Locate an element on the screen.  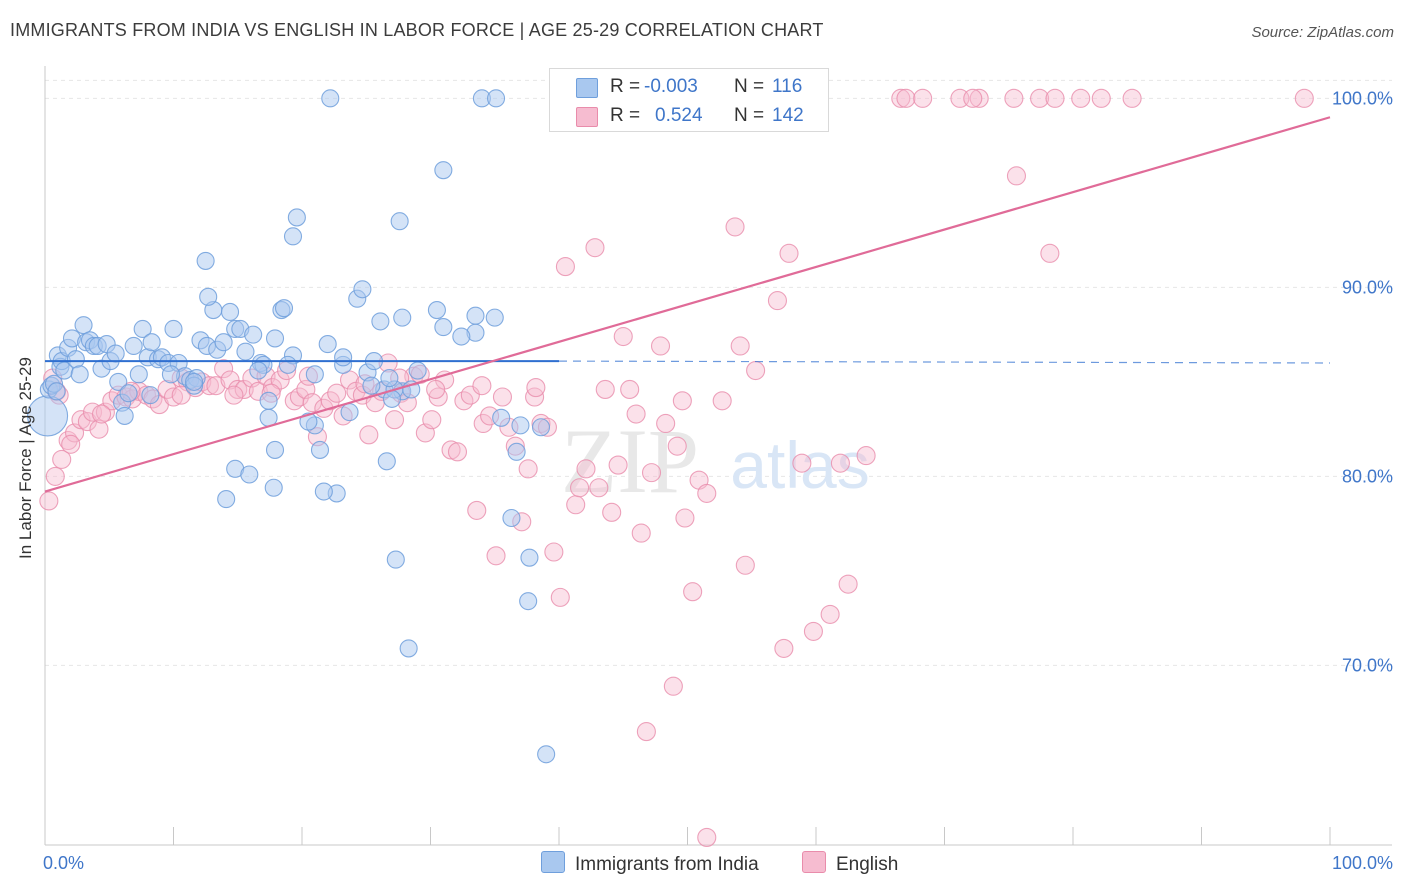
legend-item-india: Immigrants from India is located at coordinates (650, 863).